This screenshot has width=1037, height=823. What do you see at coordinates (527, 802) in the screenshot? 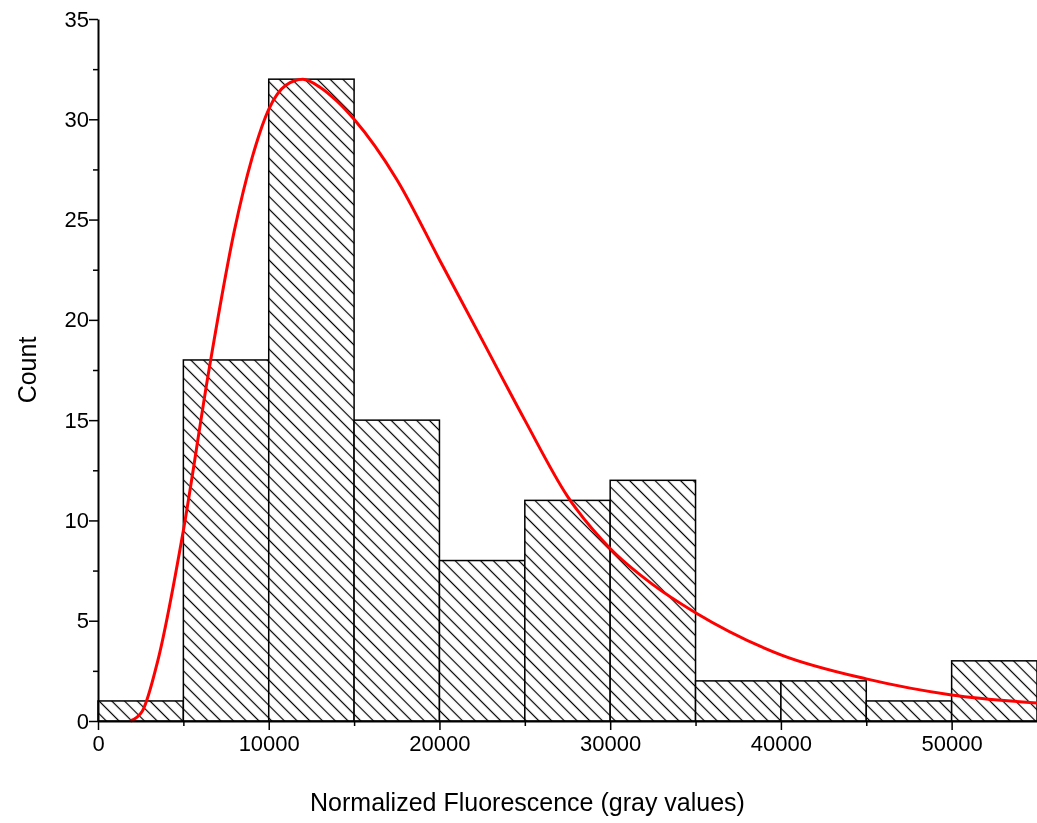
I see `x-axis-title: Normalized Fluorescence (gray values)` at bounding box center [527, 802].